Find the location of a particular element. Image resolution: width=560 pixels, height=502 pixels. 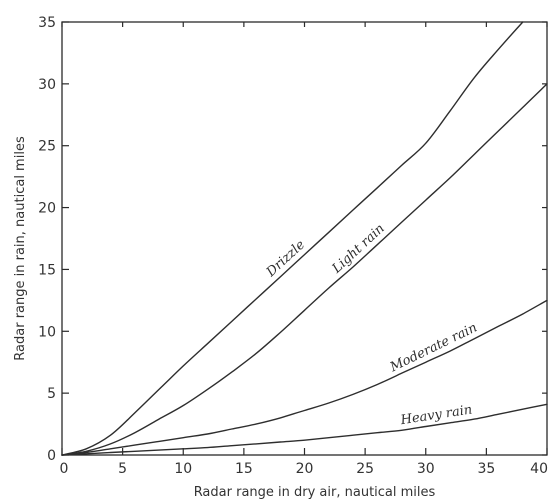

x-tick-label: 15 is located at coordinates (244, 469).